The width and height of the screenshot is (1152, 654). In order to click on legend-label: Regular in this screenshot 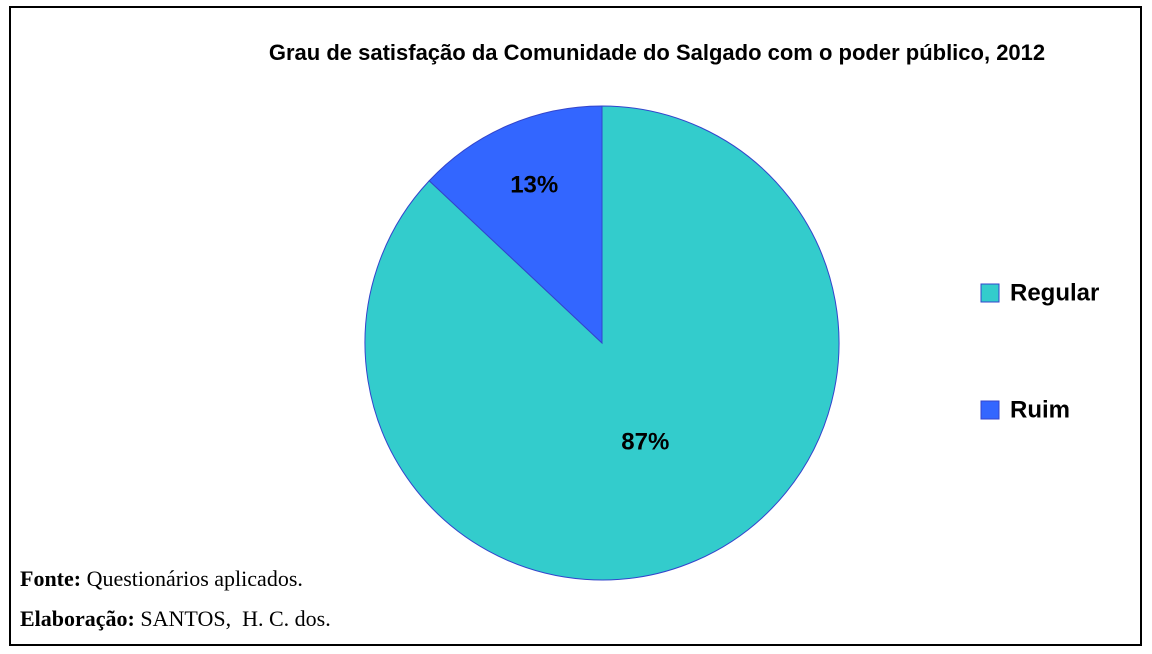, I will do `click(1054, 292)`.